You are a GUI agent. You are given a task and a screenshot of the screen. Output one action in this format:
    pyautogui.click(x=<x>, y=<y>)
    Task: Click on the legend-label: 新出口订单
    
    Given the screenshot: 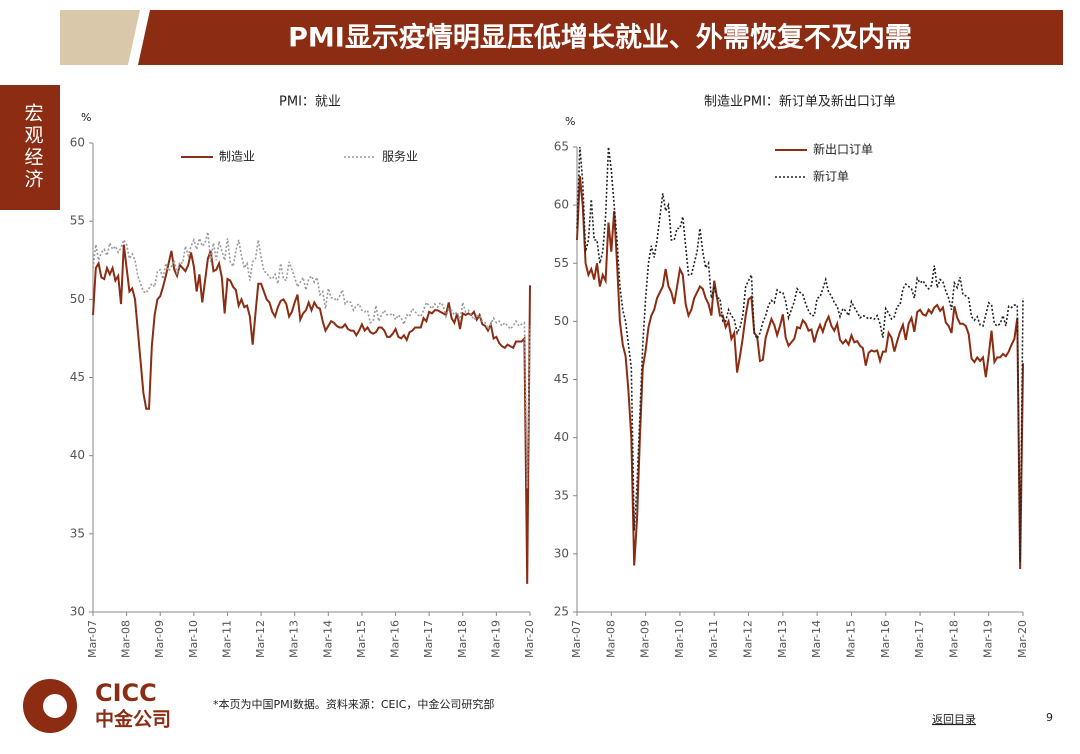 What is the action you would take?
    pyautogui.click(x=843, y=149)
    